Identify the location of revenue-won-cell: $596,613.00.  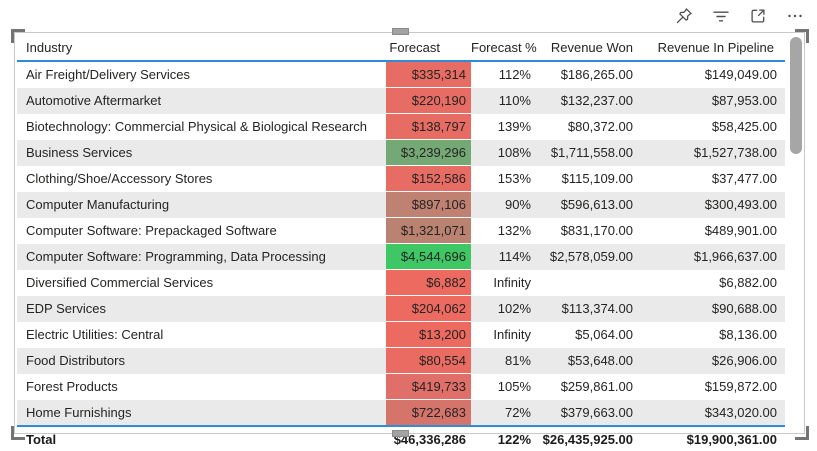
(596, 204).